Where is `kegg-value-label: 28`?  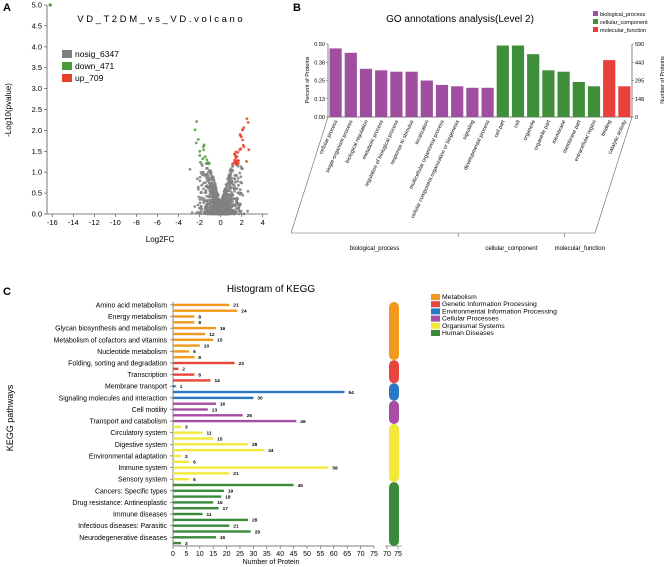 kegg-value-label: 28 is located at coordinates (255, 445).